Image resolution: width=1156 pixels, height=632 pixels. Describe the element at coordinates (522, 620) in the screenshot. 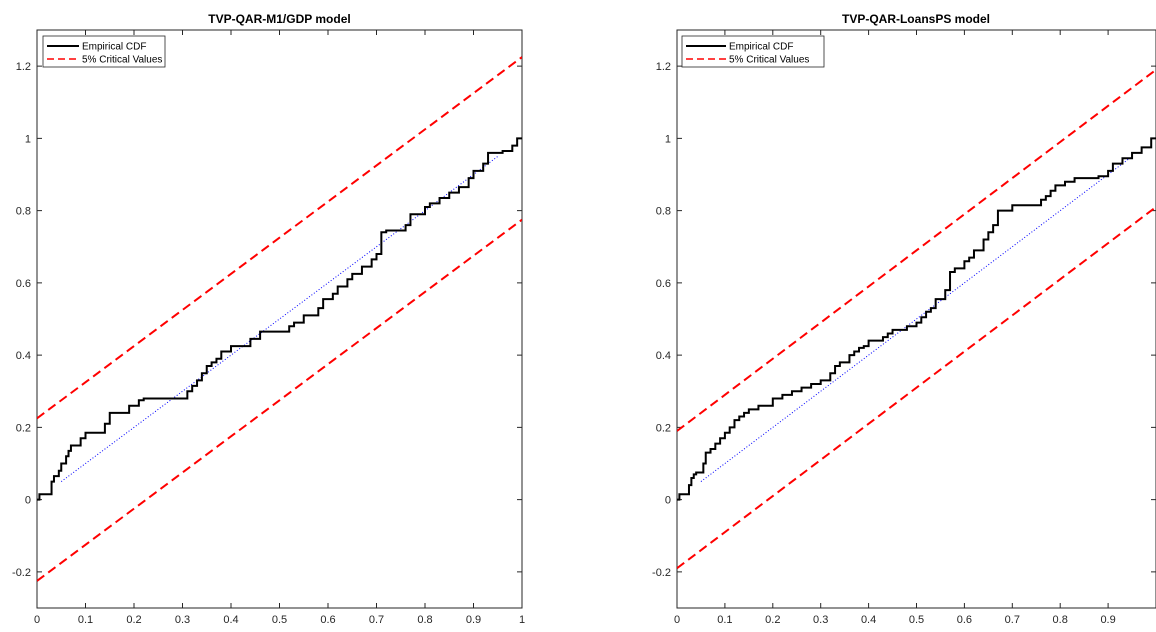

I see `x-tick-label: 1` at that location.